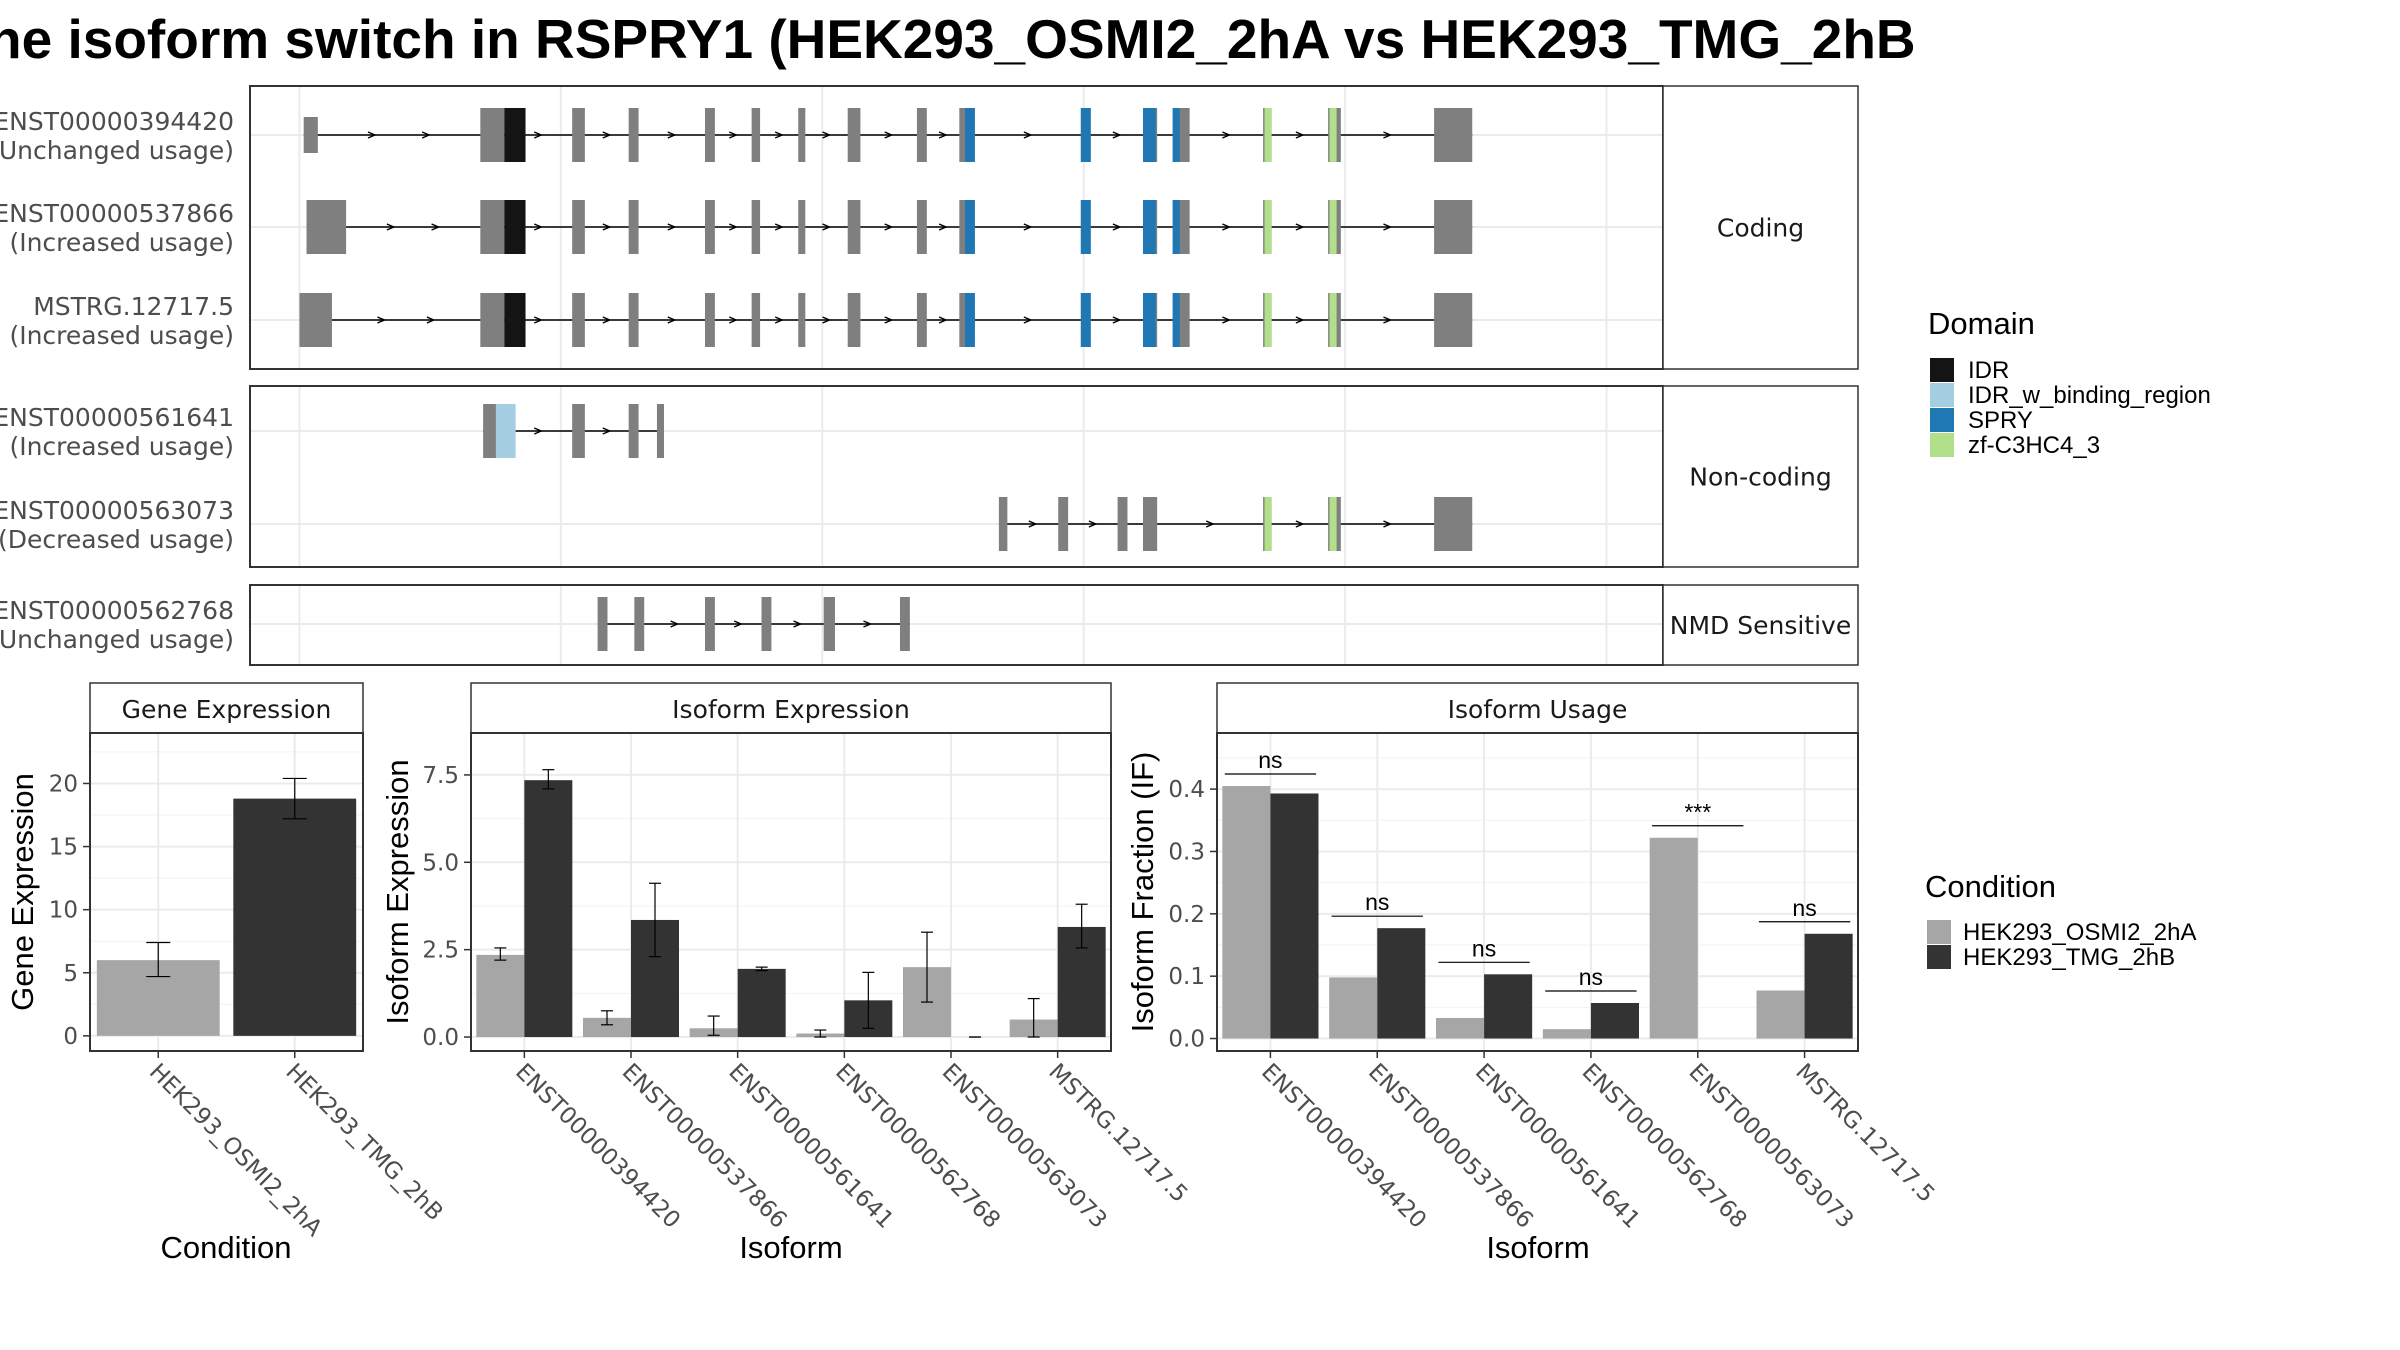  I want to click on y-axis-title: Isoform Fraction (IF), so click(1142, 892).